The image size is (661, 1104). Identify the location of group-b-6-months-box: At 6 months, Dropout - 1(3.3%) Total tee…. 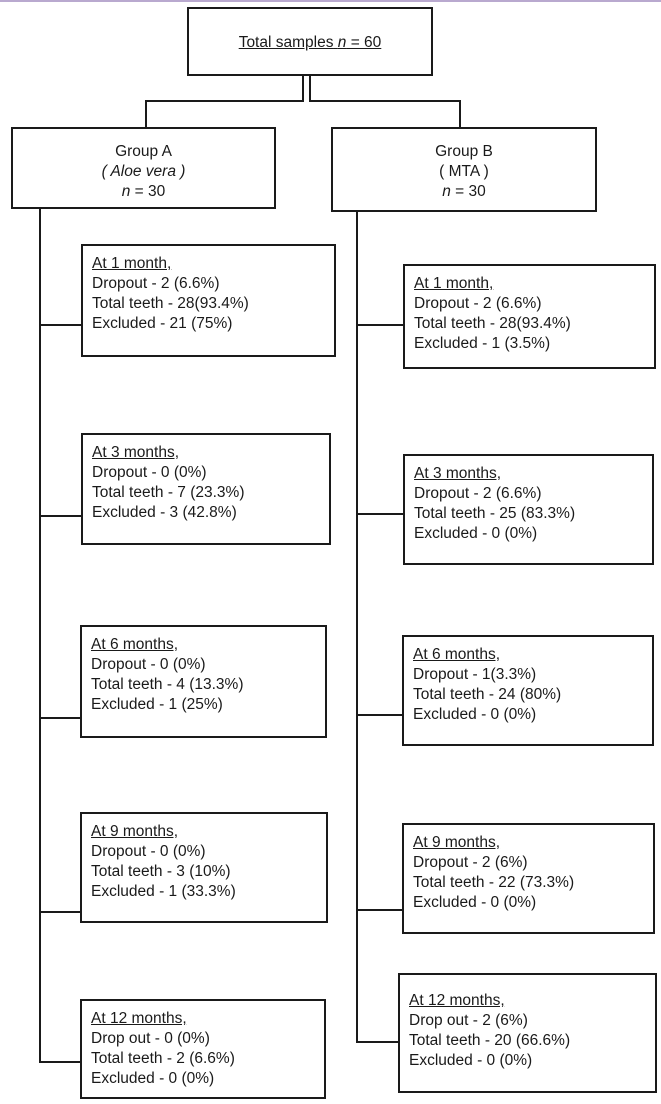
(528, 690).